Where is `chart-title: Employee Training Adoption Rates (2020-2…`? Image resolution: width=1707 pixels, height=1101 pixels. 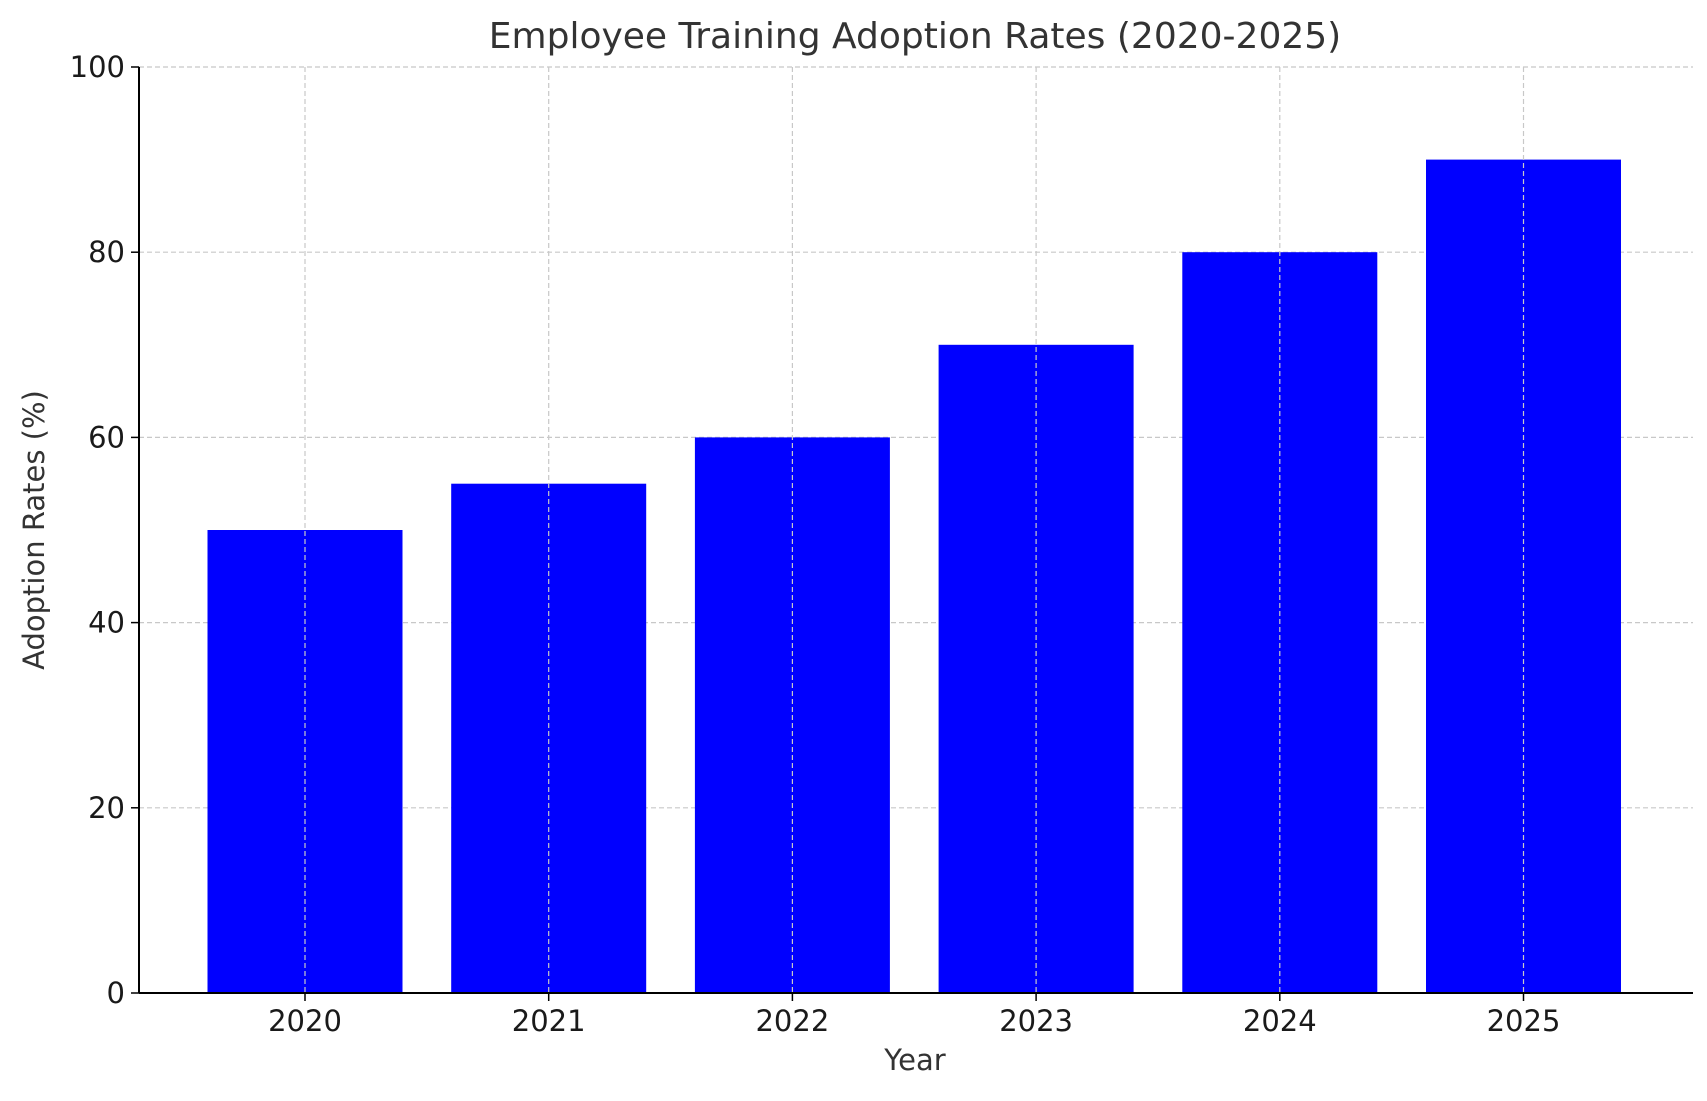
chart-title: Employee Training Adoption Rates (2020-2… is located at coordinates (915, 36).